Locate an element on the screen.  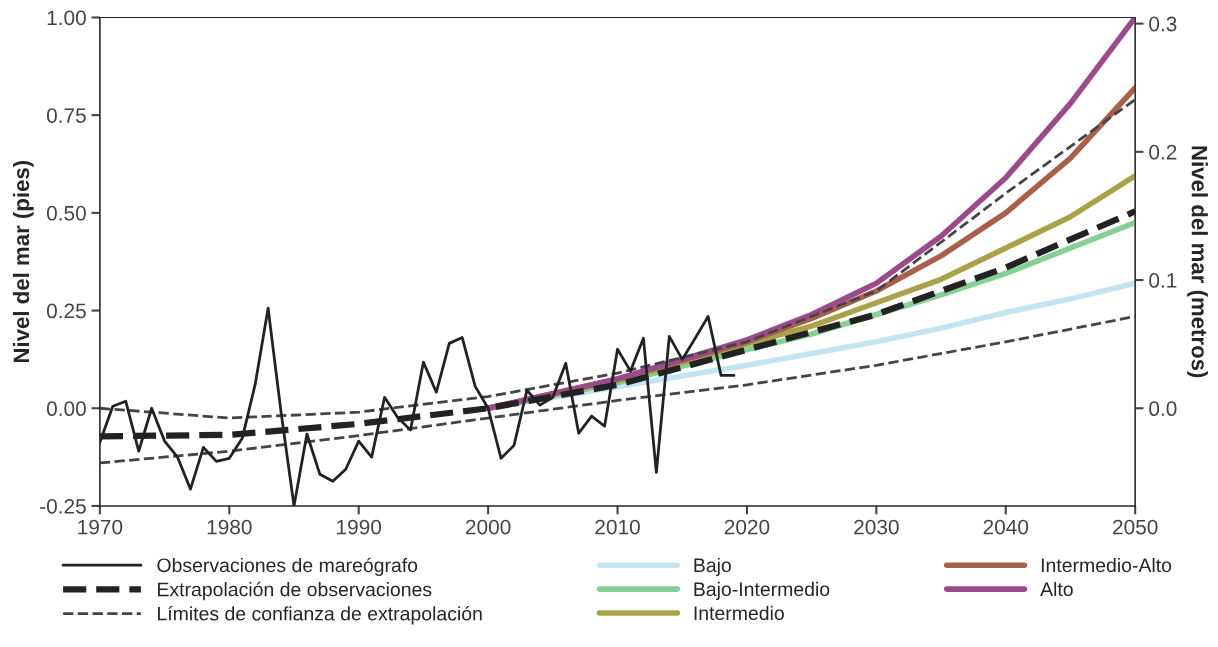
y-tick-label: 0.75 is located at coordinates (66, 115).